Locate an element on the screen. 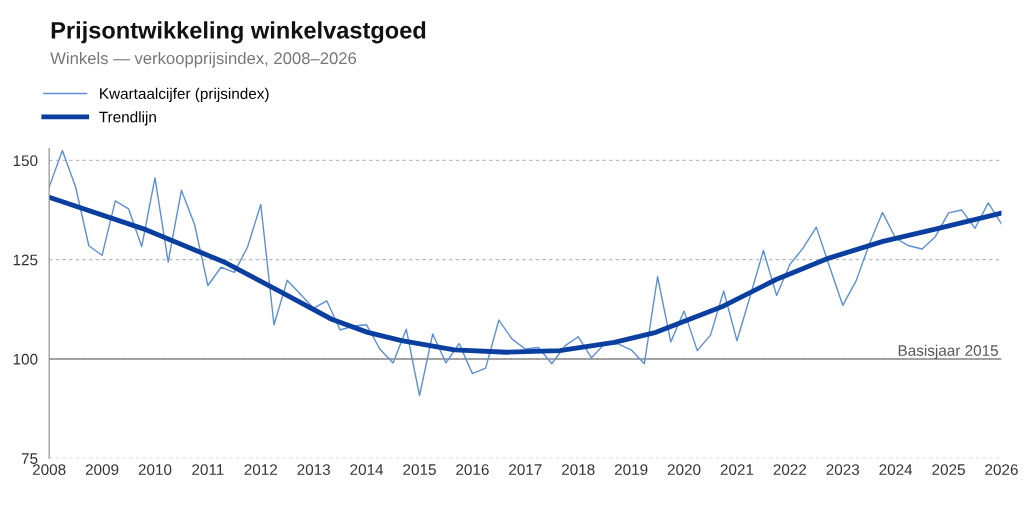 This screenshot has height=512, width=1024. x-tick-label: 2015 is located at coordinates (419, 470).